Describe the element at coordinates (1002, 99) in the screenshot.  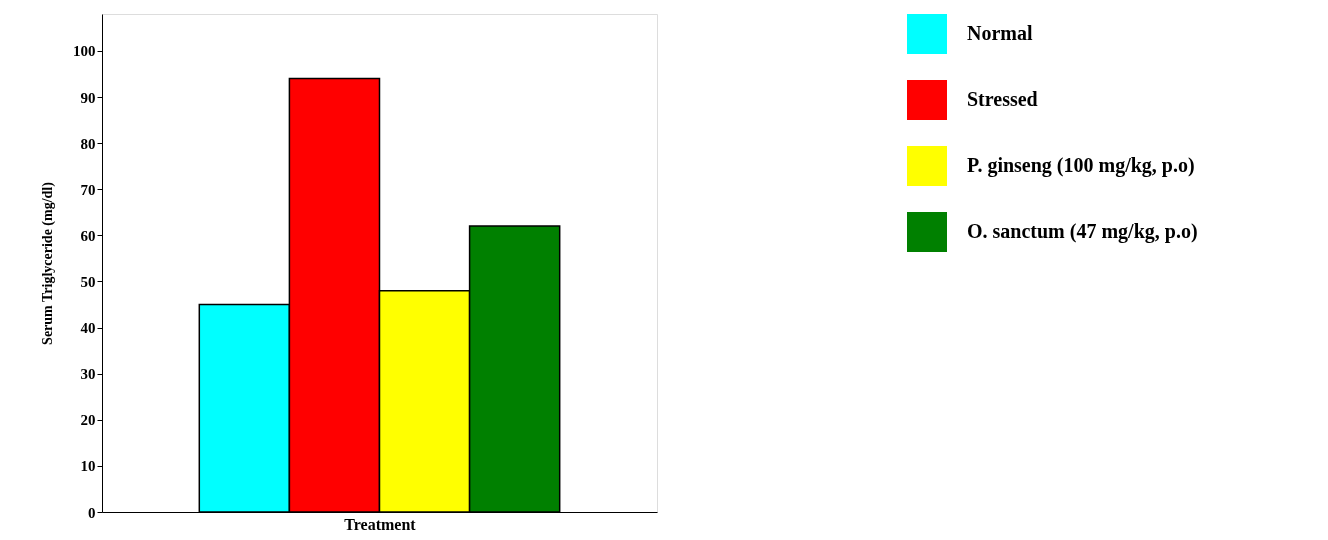
I see `legend-label: Stressed` at that location.